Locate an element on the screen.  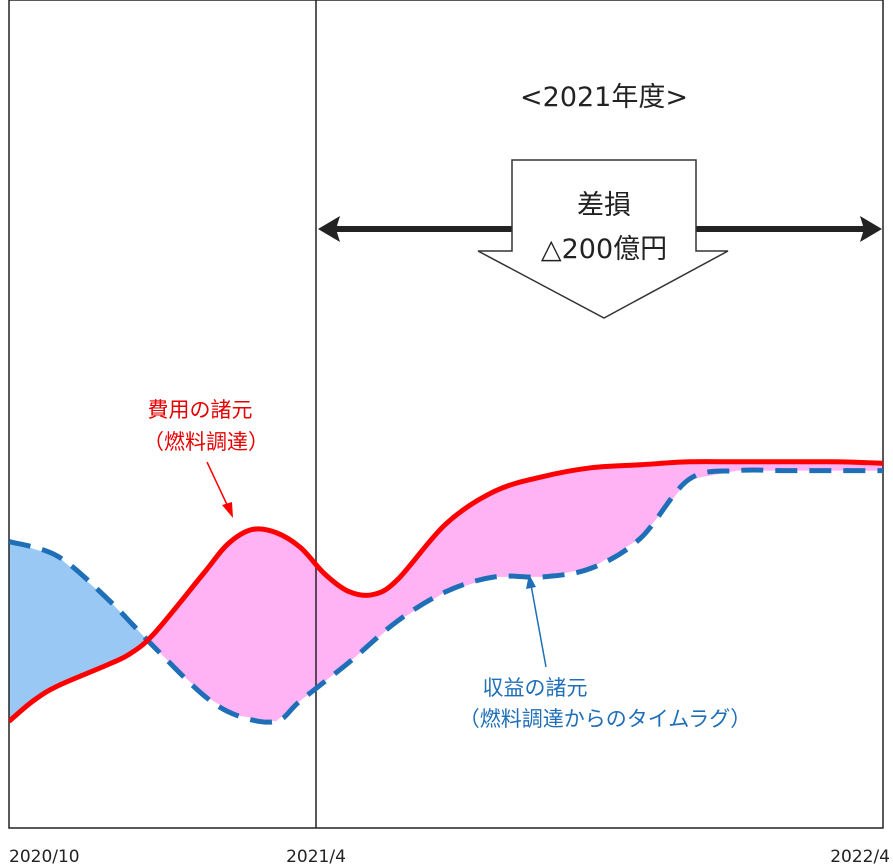
fiscal-year-label: <2021年度> is located at coordinates (604, 97).